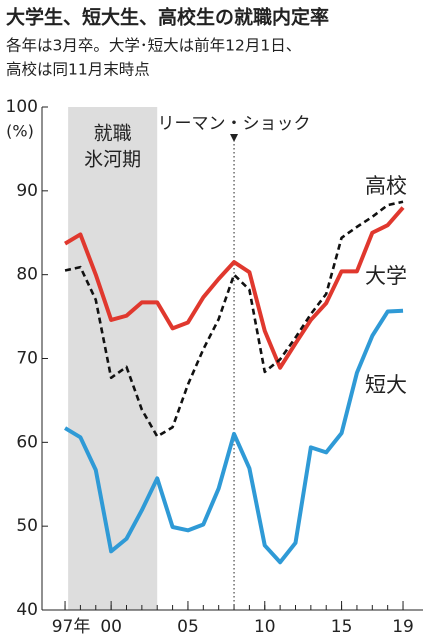  I want to click on x-tick-label: 10, so click(265, 627).